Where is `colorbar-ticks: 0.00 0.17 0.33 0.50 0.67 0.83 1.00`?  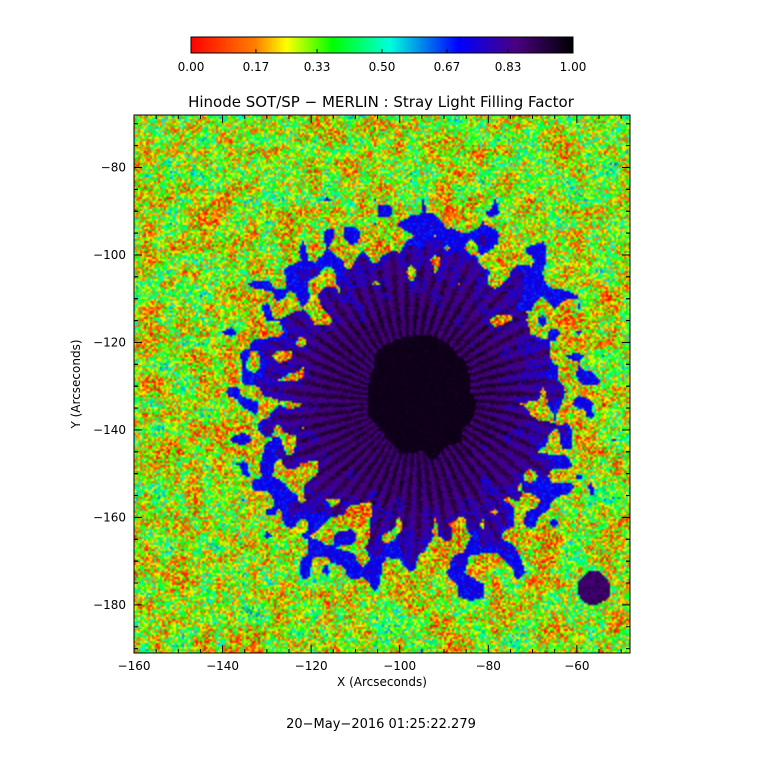
colorbar-ticks: 0.00 0.17 0.33 0.50 0.67 0.83 1.00 is located at coordinates (382, 61).